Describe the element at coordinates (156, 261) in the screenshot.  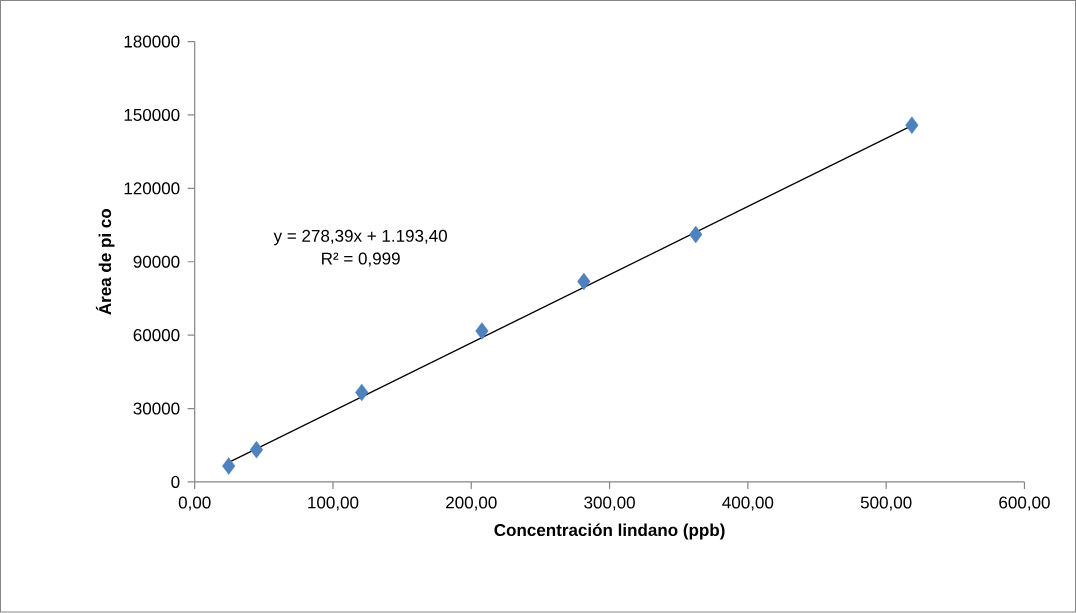
I see `y-tick-label: 90000` at that location.